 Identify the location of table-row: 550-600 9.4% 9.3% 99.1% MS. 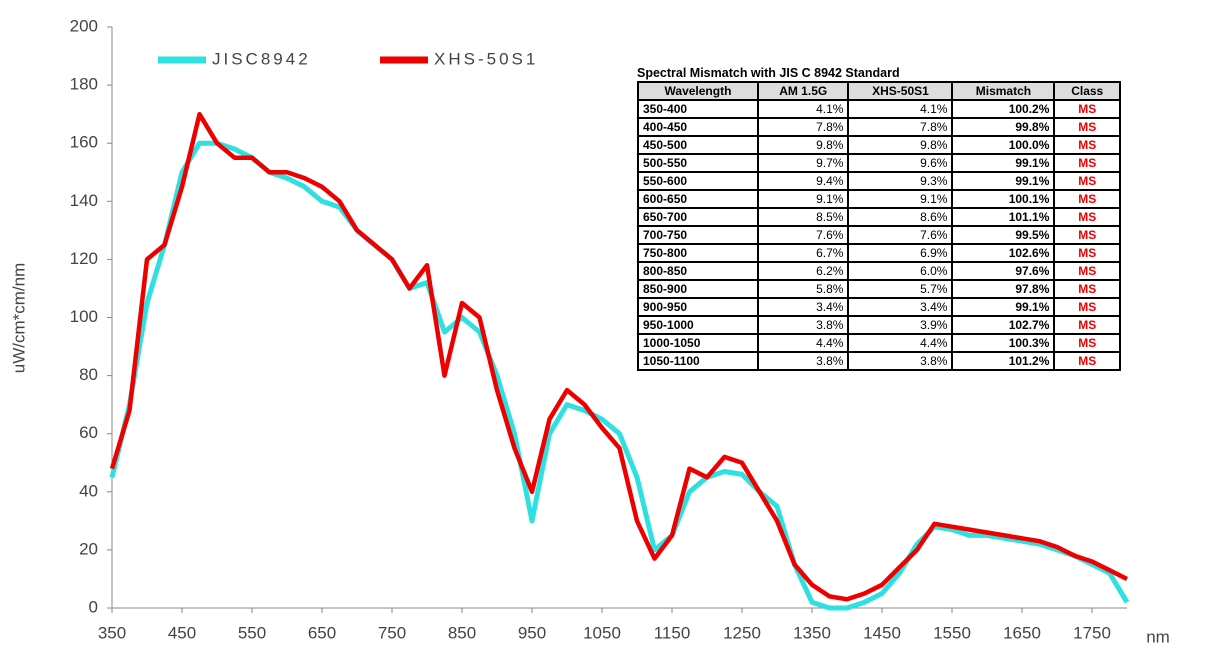
(879, 181).